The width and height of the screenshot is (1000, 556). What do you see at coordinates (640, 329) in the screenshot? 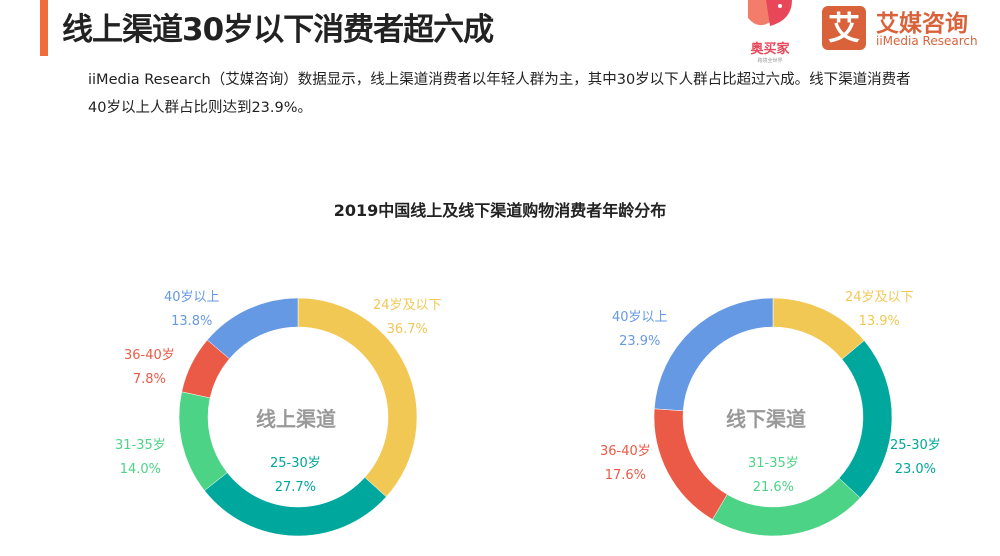
I see `data-label: 40岁以上 23.9%` at bounding box center [640, 329].